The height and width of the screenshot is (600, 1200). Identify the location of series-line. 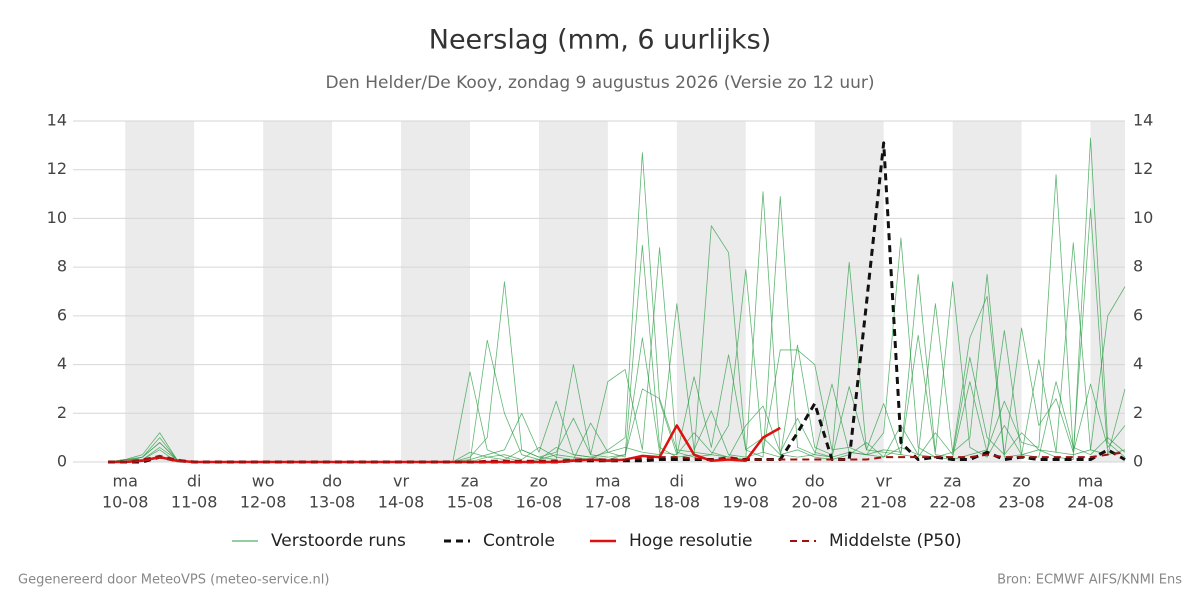
(617, 457).